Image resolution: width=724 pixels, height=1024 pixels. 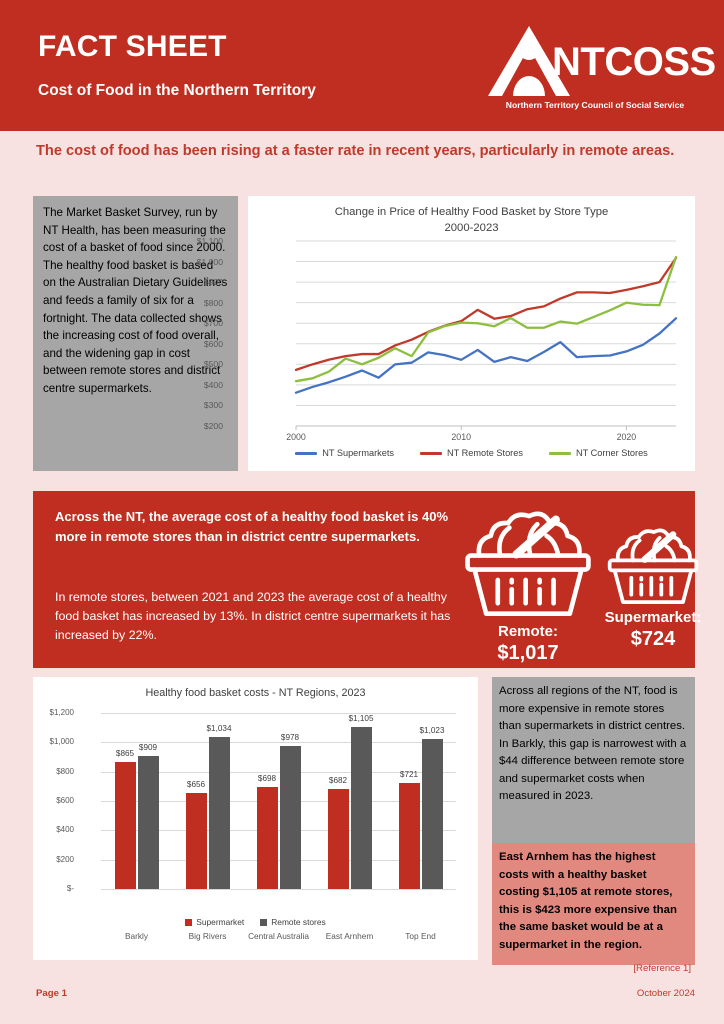 I want to click on legend-label: NT Supermarkets, so click(x=358, y=453).